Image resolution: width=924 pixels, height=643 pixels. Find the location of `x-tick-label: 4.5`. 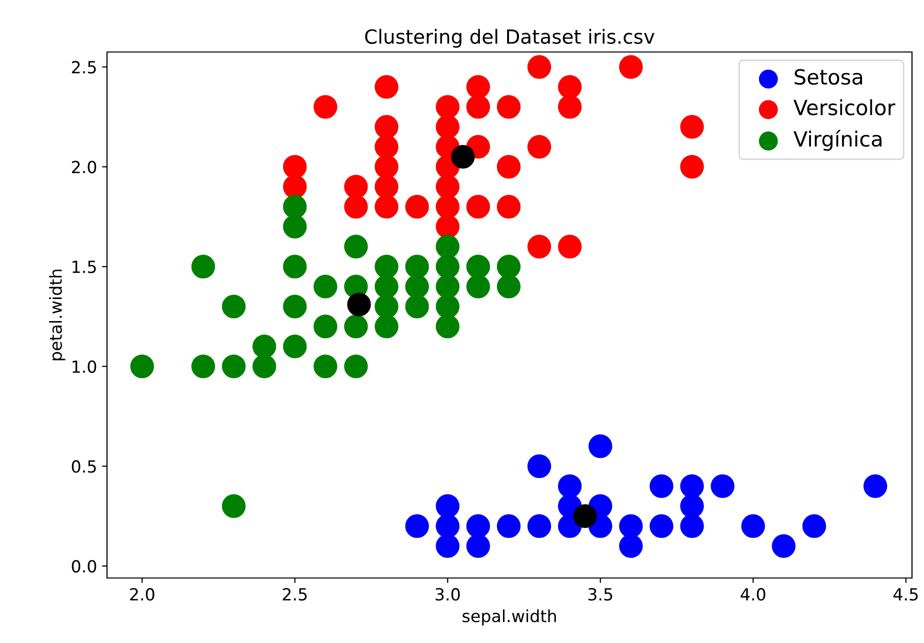

x-tick-label: 4.5 is located at coordinates (905, 594).